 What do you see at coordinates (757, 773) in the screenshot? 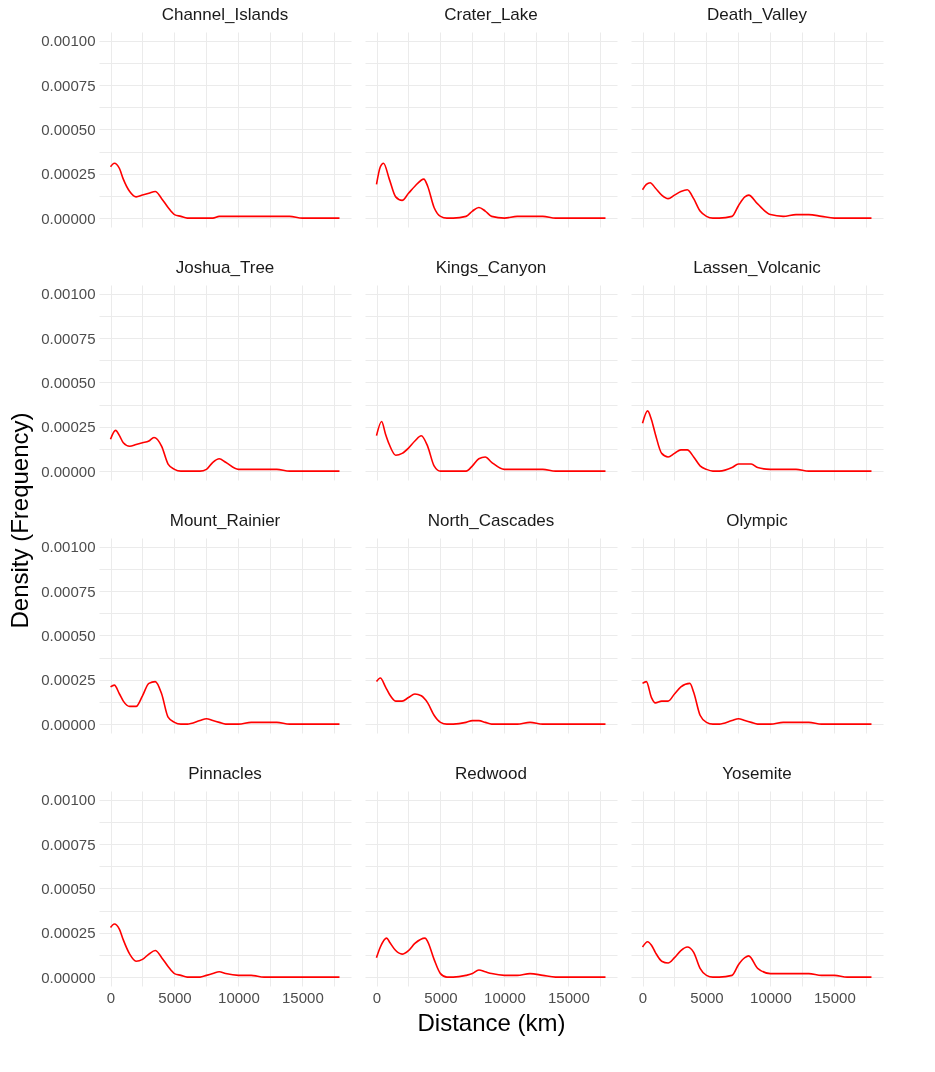
I see `chart-title: Yosemite` at bounding box center [757, 773].